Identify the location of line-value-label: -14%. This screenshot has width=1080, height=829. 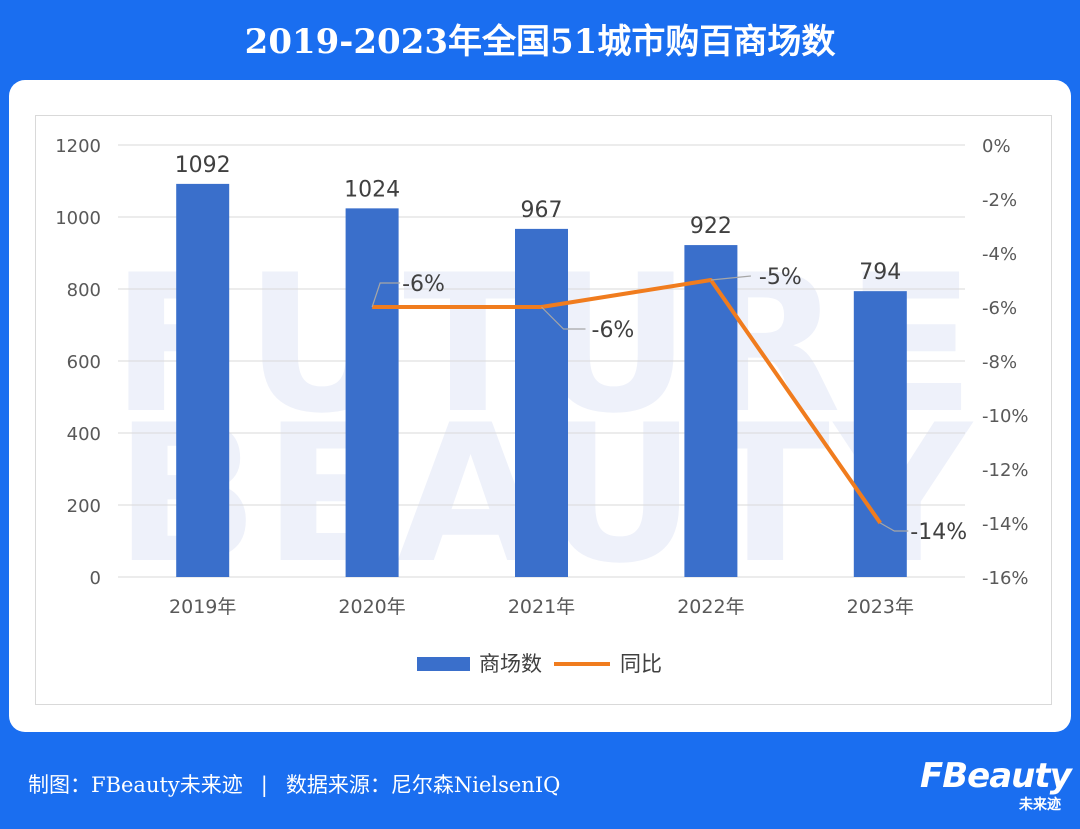
(938, 532).